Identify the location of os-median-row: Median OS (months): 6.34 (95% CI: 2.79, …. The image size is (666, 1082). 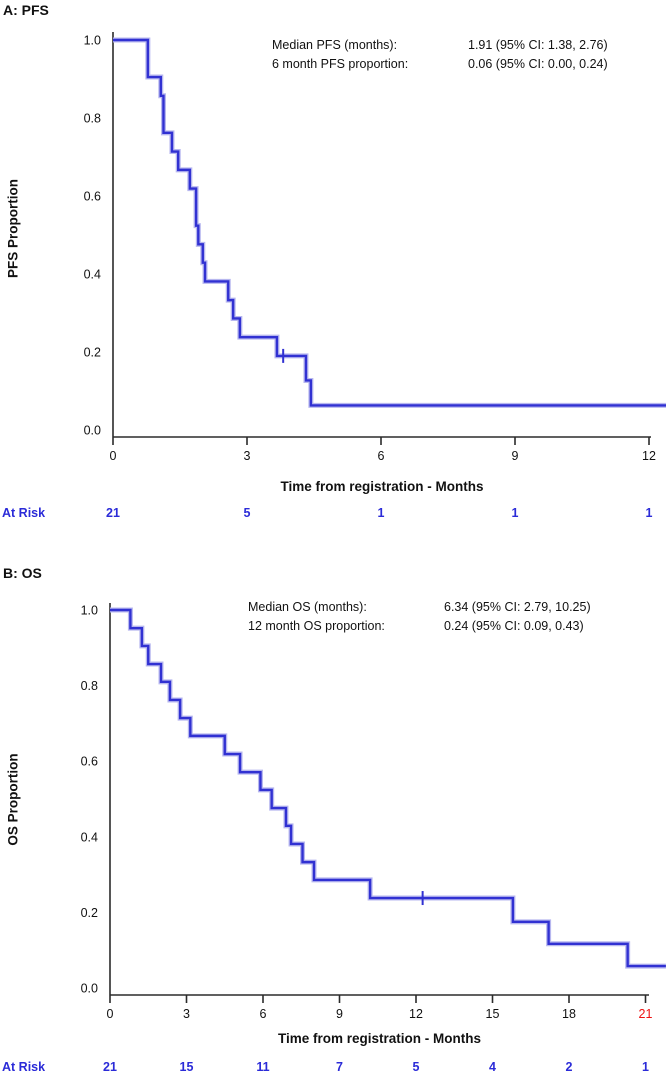
(333, 607).